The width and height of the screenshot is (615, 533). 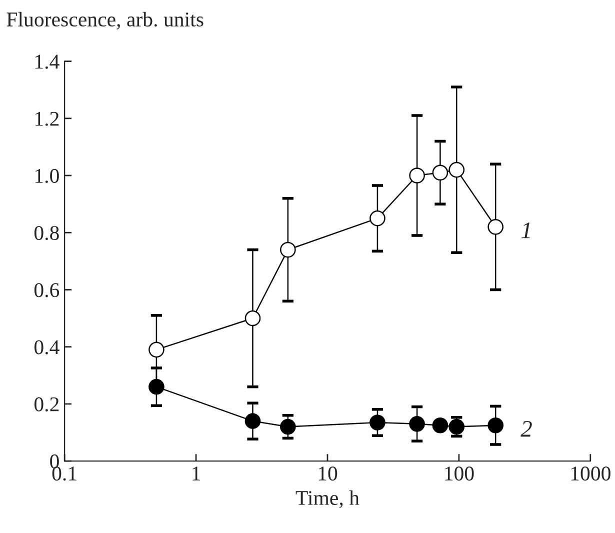 I want to click on y-axis-title: Fluorescence, arb. units, so click(x=105, y=21).